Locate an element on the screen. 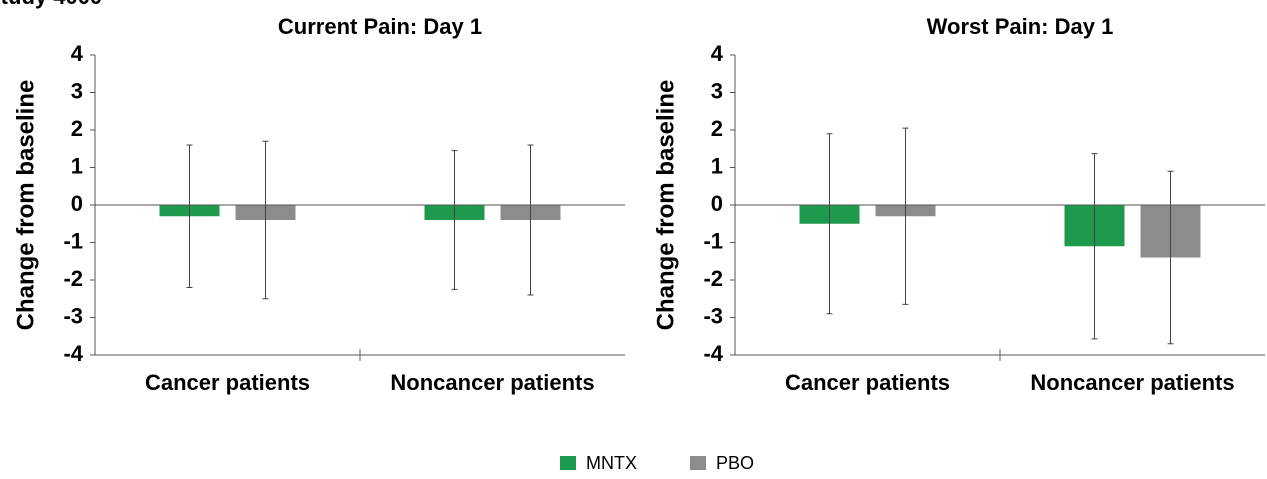 This screenshot has width=1267, height=479. chart-title: Current Pain: Day 1 is located at coordinates (380, 26).